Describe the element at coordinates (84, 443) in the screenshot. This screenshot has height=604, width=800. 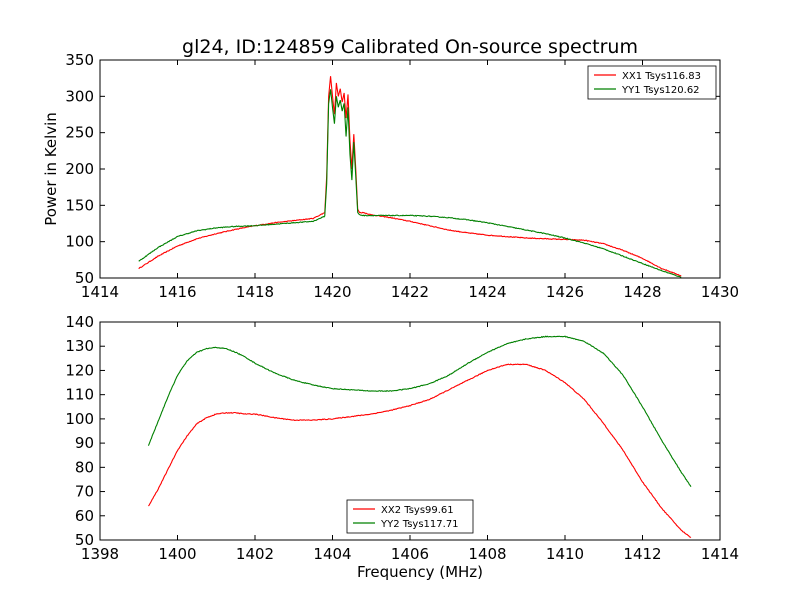
I see `y-tick-label: 90` at that location.